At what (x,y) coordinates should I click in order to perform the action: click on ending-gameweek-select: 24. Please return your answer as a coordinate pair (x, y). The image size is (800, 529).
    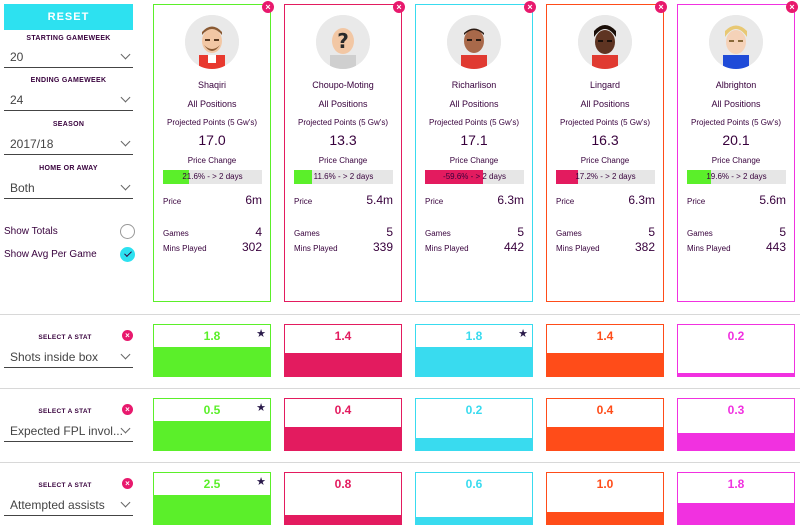
    Looking at the image, I should click on (68, 100).